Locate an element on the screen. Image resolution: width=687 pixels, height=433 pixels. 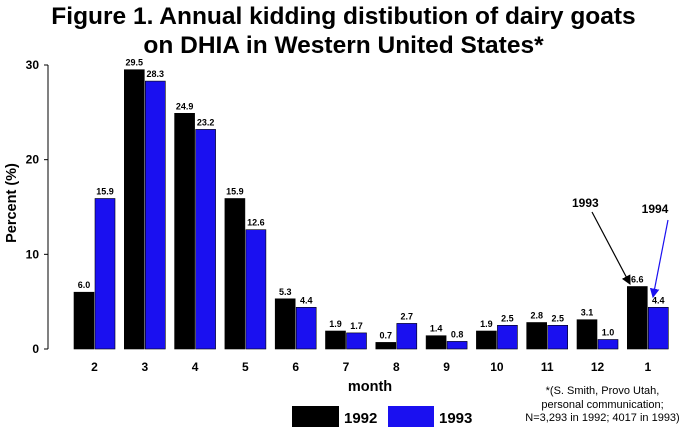
y-tick-label: 0 is located at coordinates (35, 349).